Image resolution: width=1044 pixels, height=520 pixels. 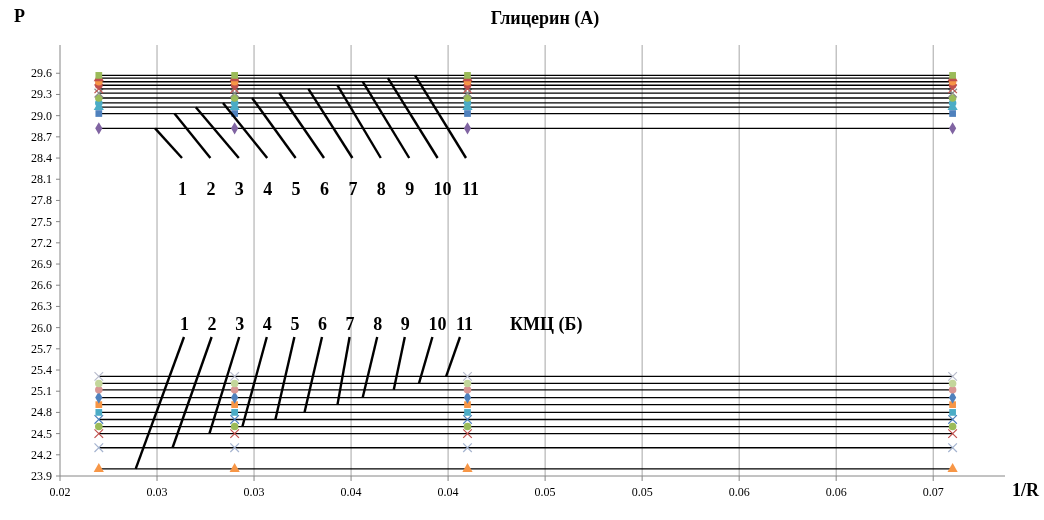 I want to click on y-tick-label: 23.9, so click(x=41, y=476).